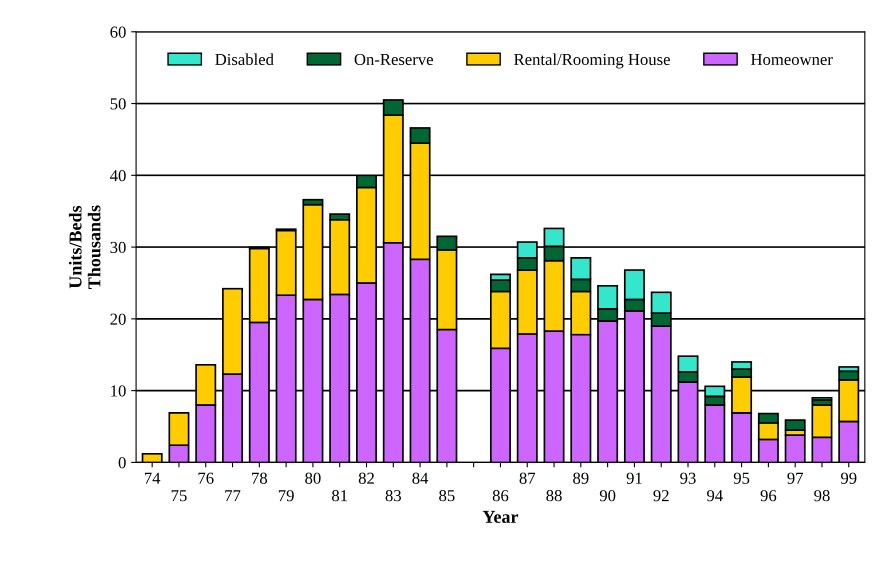 The height and width of the screenshot is (578, 878). Describe the element at coordinates (715, 496) in the screenshot. I see `x-tick-label: 94` at that location.